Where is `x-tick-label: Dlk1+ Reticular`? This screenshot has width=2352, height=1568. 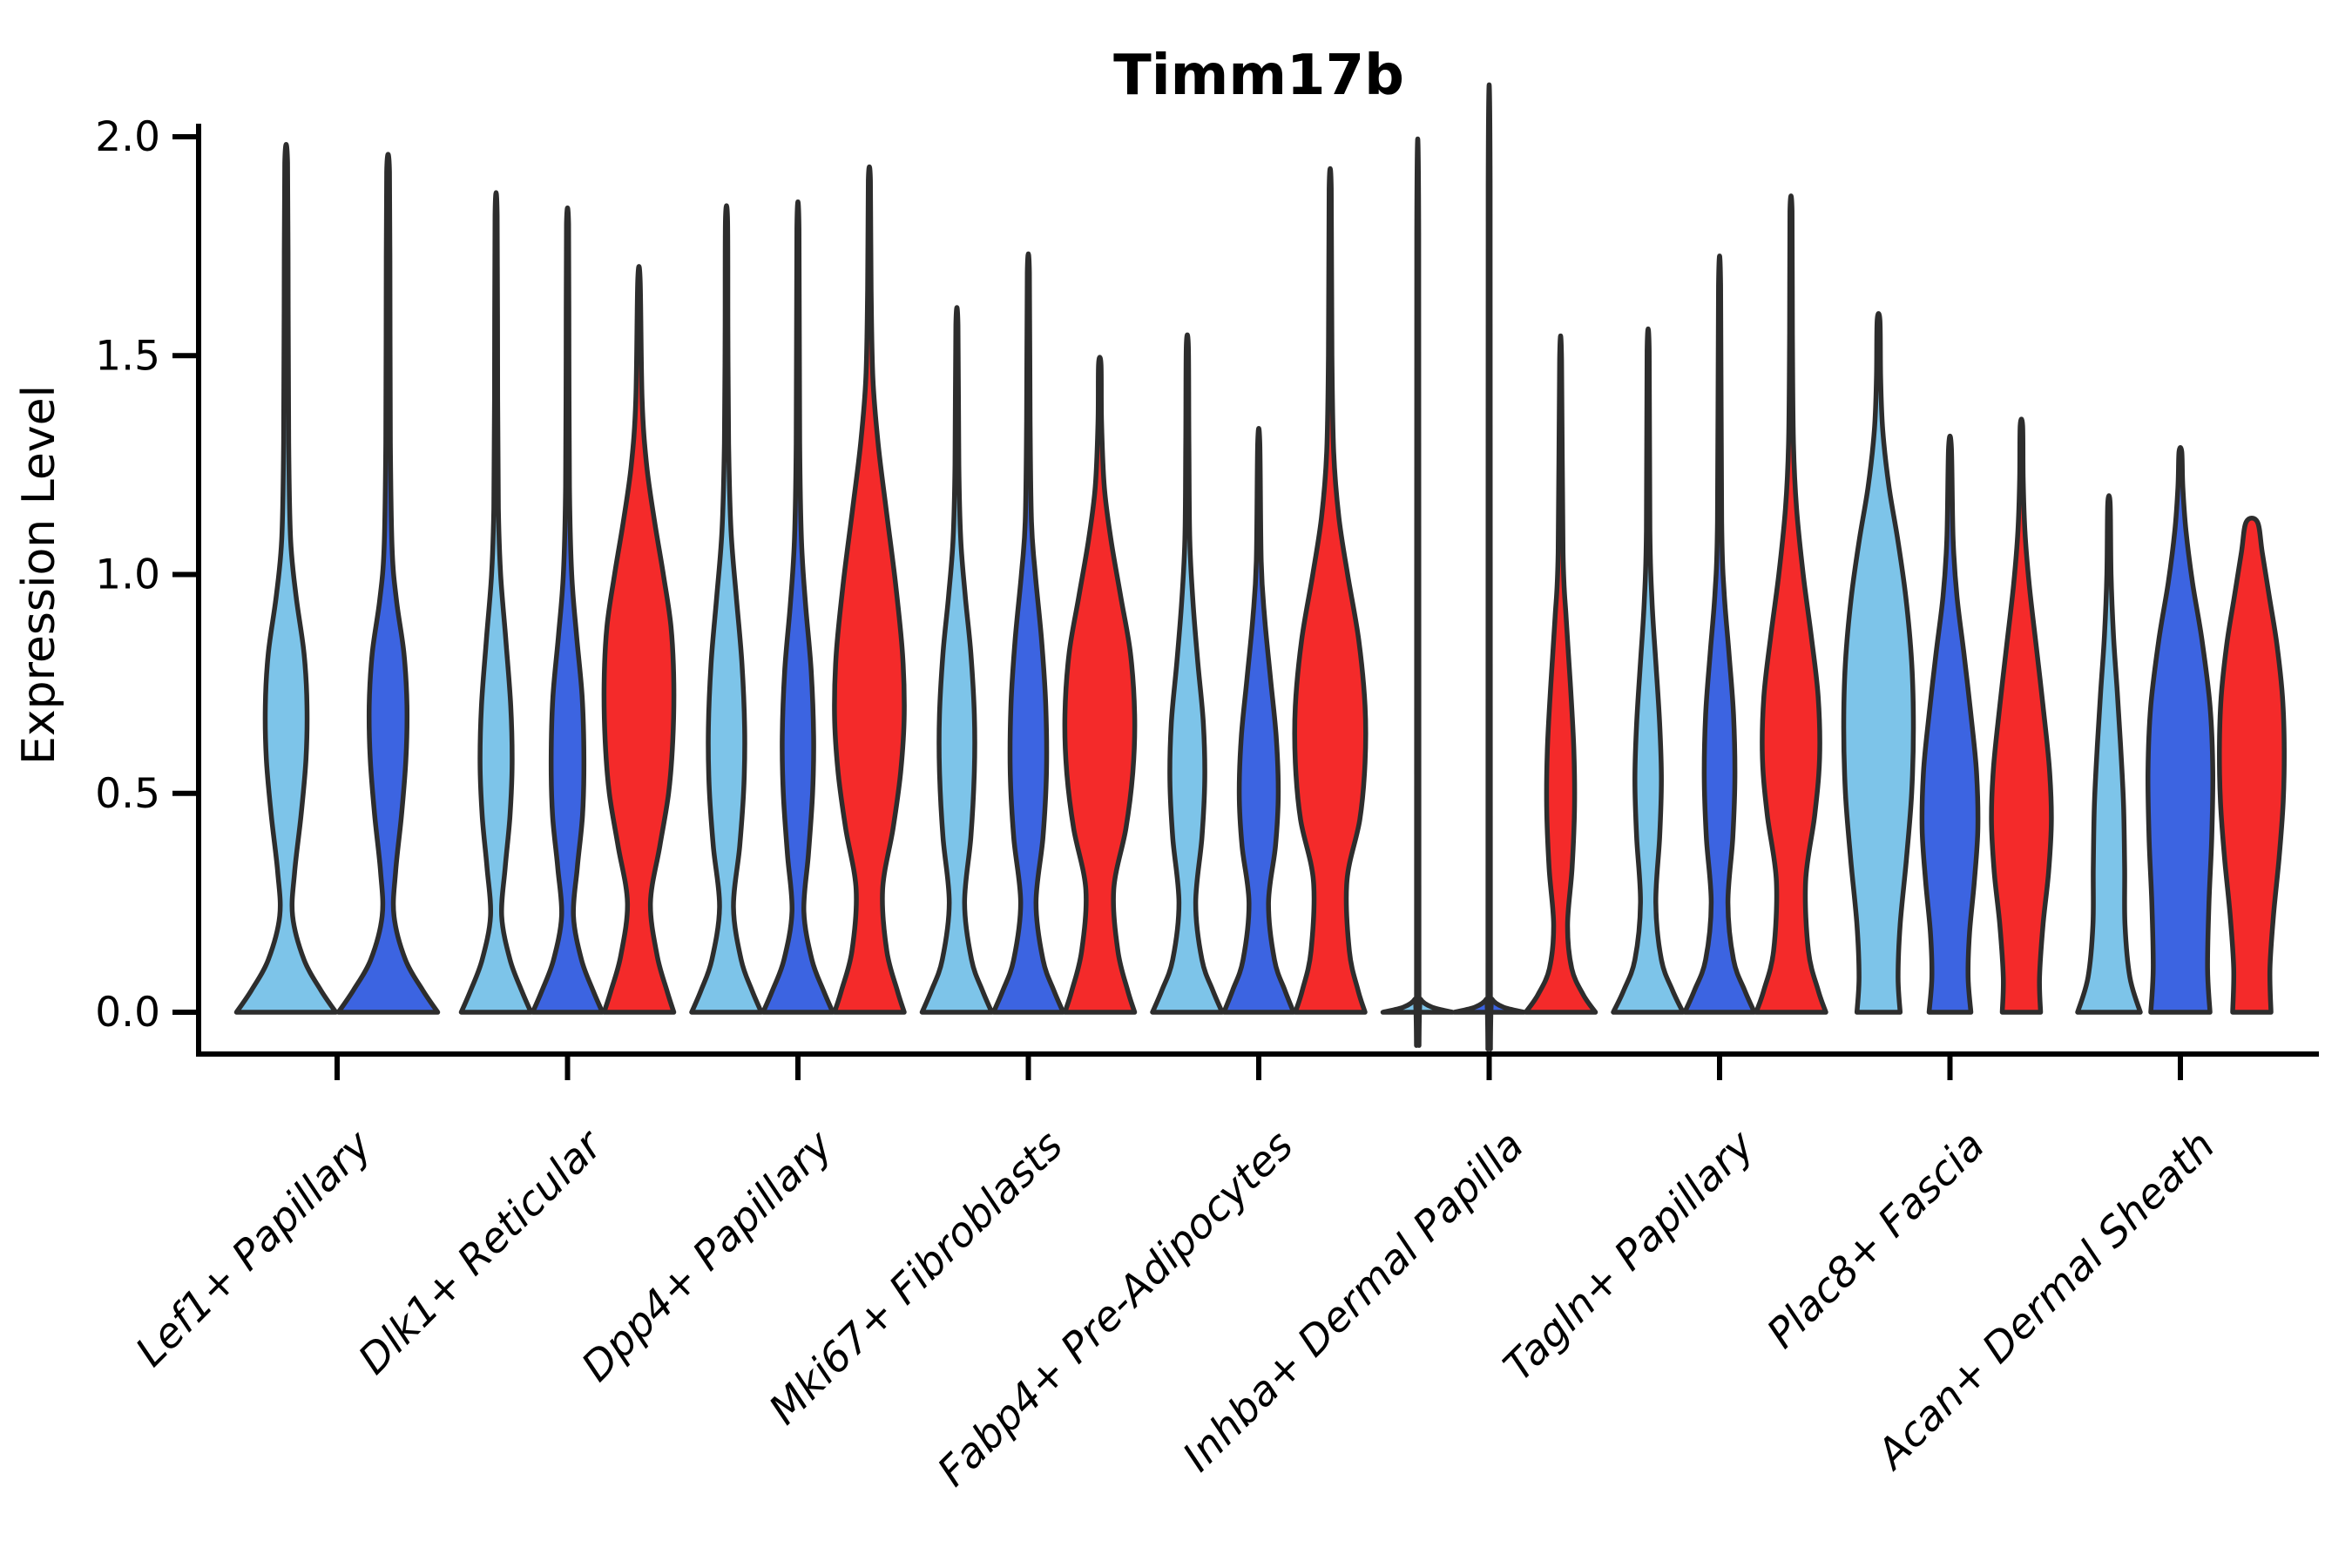 x-tick-label: Dlk1+ Reticular is located at coordinates (481, 1252).